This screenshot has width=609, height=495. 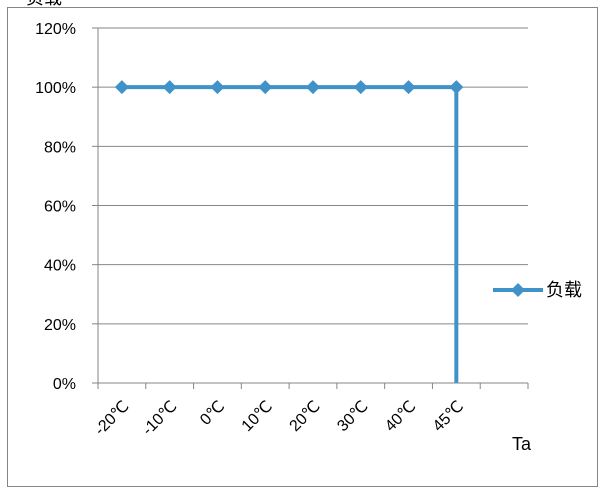 I want to click on legend: 负载, so click(x=537, y=290).